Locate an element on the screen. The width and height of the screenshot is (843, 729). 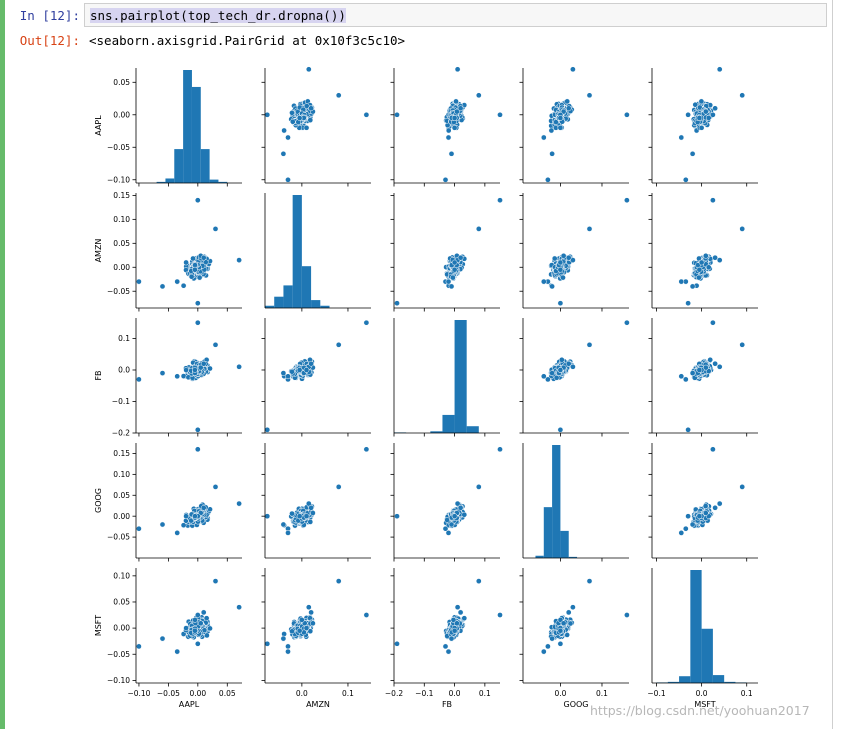
subplot-amzn-vs-amzn is located at coordinates (317, 252).